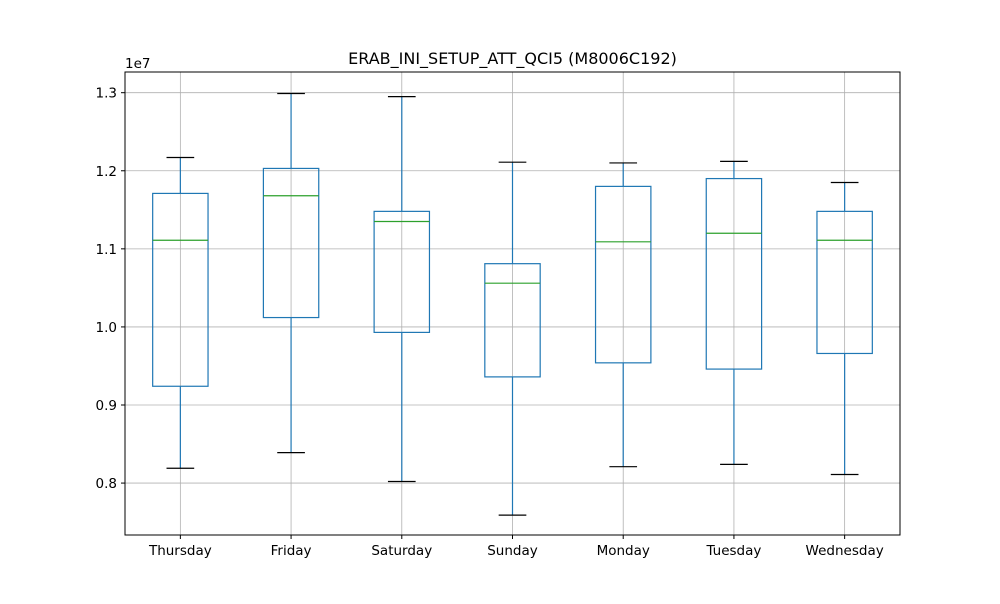  What do you see at coordinates (512, 551) in the screenshot?
I see `x-tick-label: Sunday` at bounding box center [512, 551].